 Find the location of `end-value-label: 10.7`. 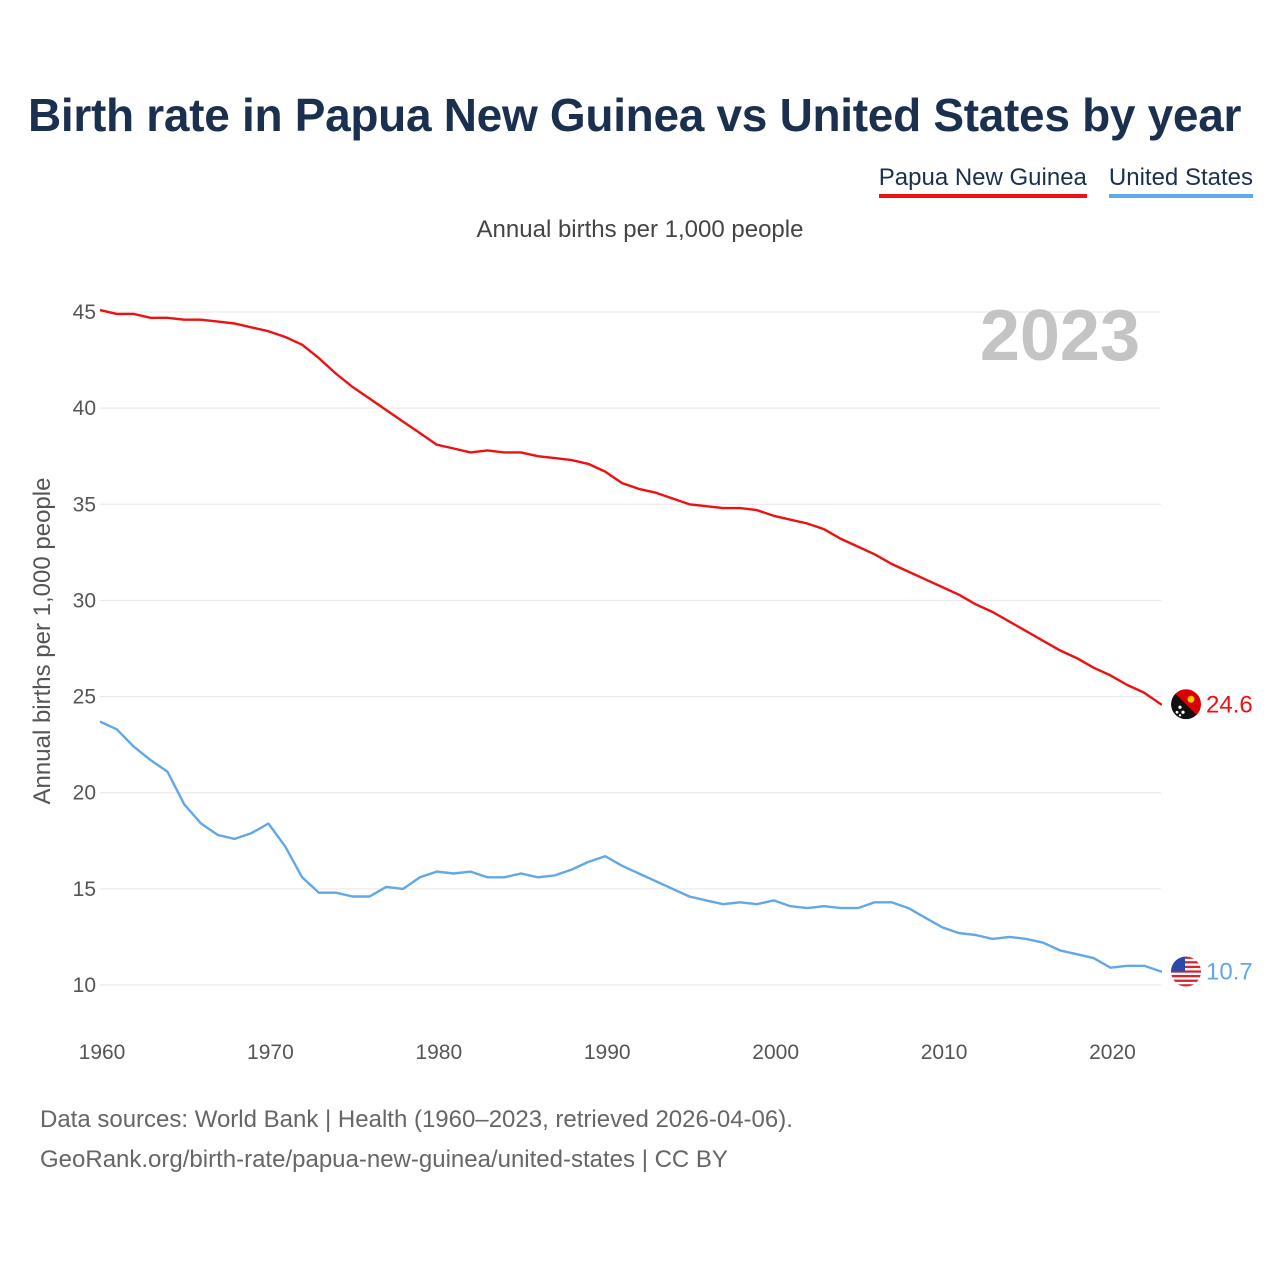

end-value-label: 10.7 is located at coordinates (1229, 972).